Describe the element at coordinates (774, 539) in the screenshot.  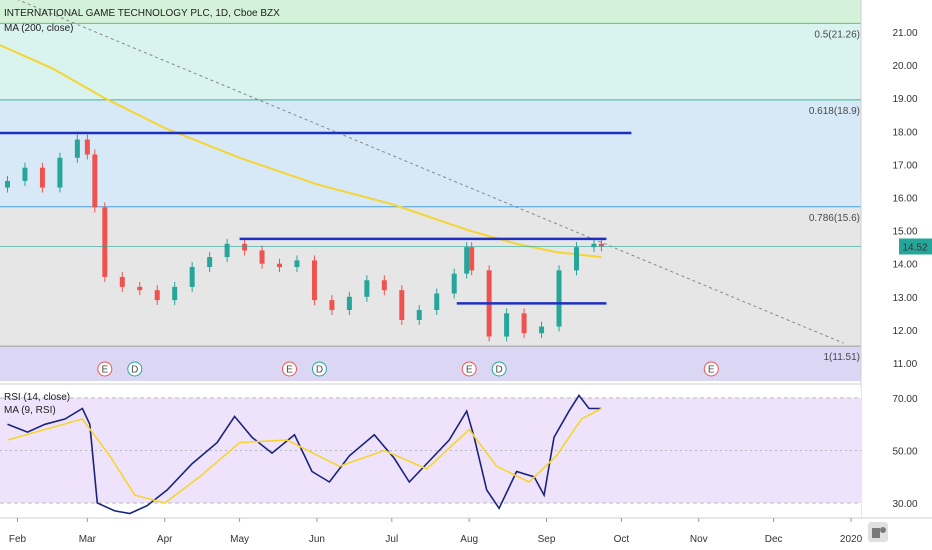
I see `time-tick-label: Dec` at that location.